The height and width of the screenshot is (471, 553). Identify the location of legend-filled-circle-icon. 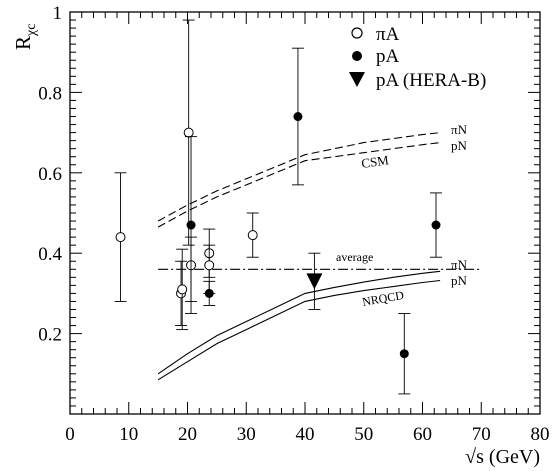
(357, 56).